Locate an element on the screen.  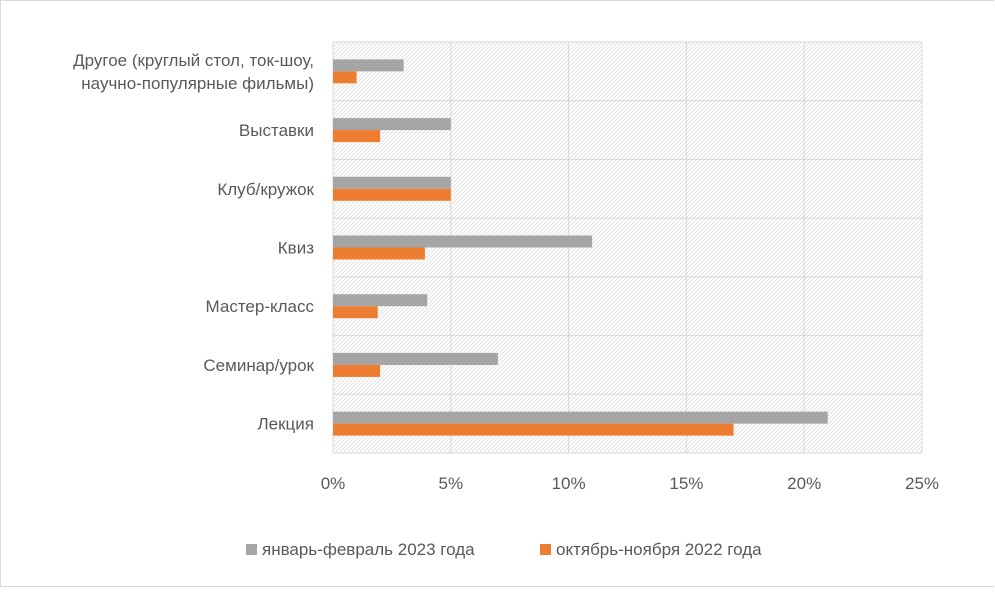
x-tick-label: 20% is located at coordinates (804, 483).